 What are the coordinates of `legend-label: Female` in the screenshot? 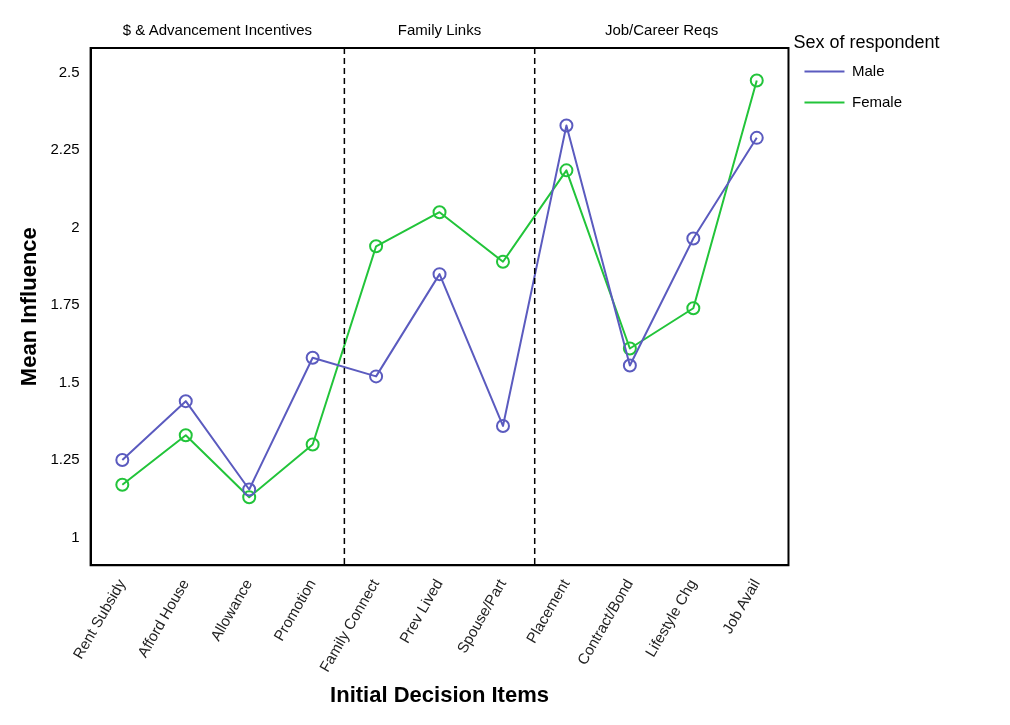 It's located at (877, 101).